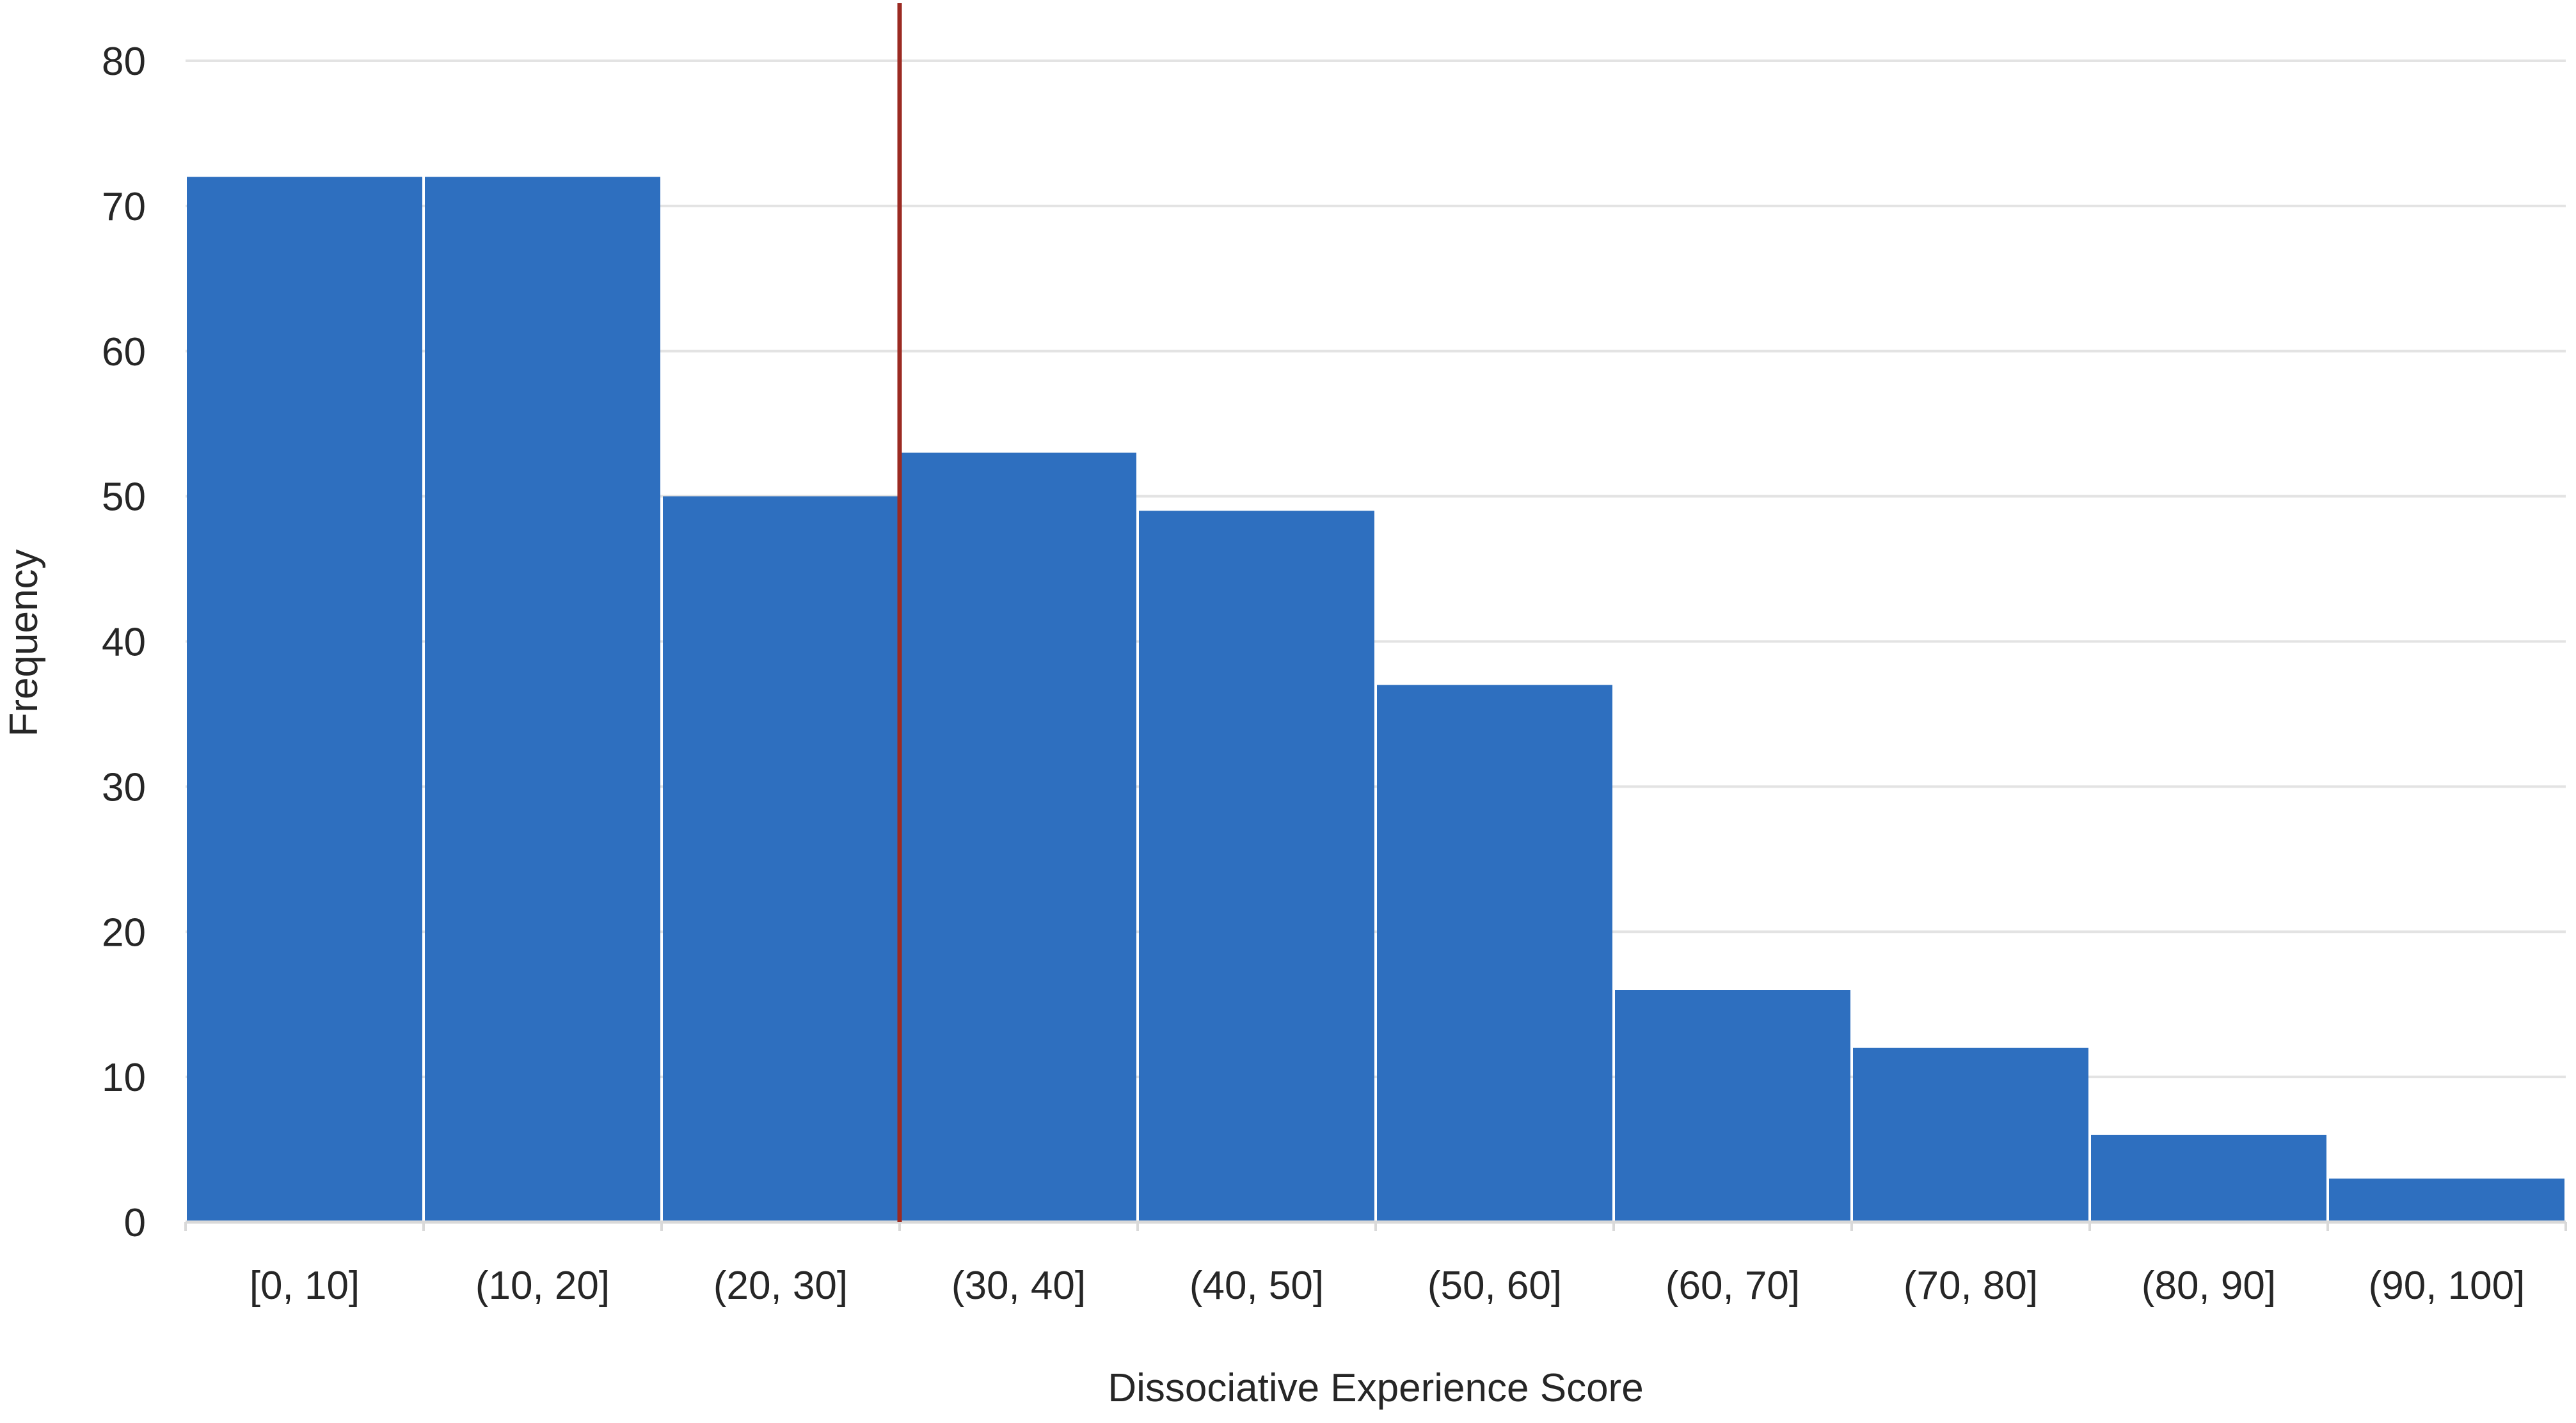  I want to click on x-tick-label: (40, 50], so click(1256, 1286).